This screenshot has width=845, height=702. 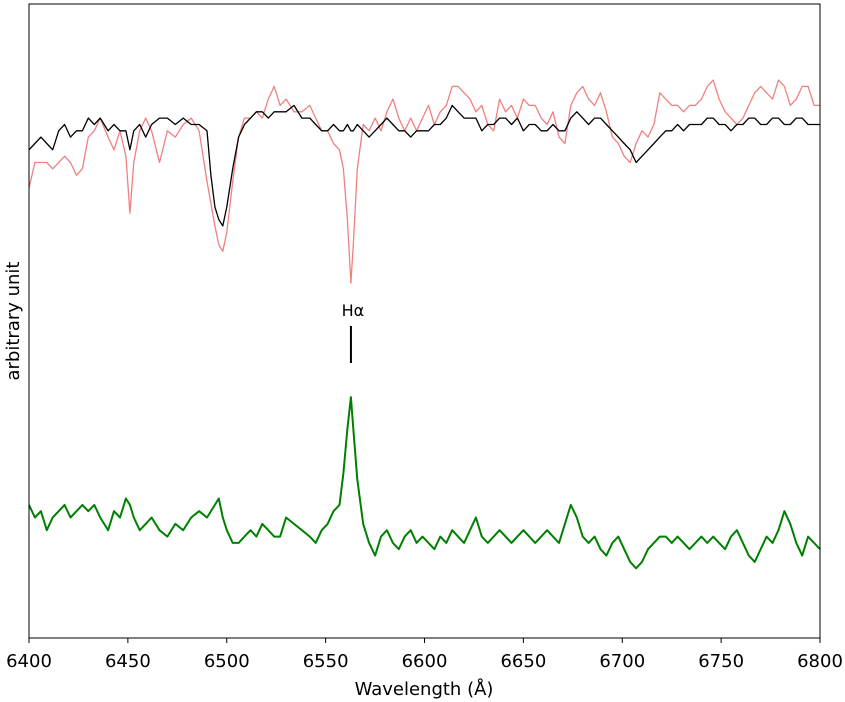 What do you see at coordinates (622, 661) in the screenshot?
I see `x-tick-label: 6700` at bounding box center [622, 661].